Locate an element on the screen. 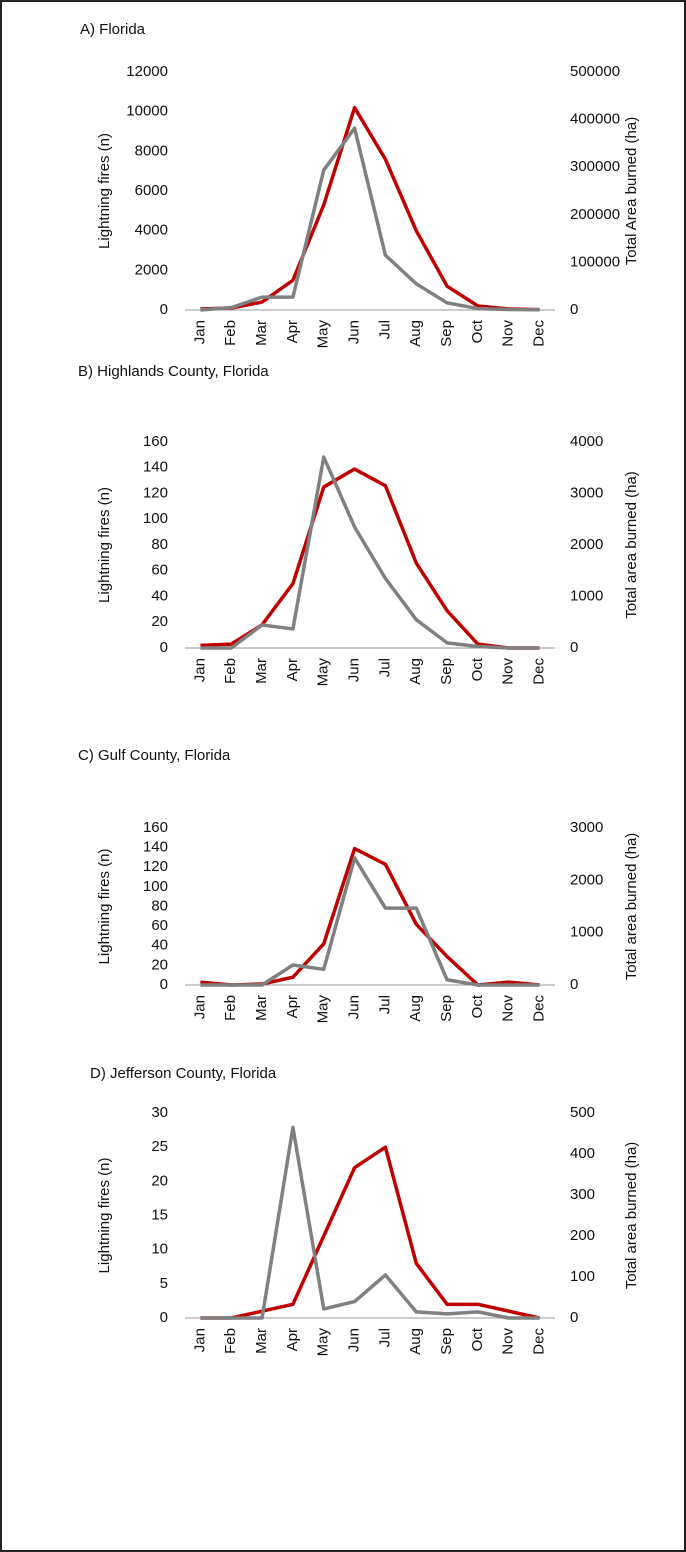 The image size is (686, 1552). y2-tick-label: 200000 is located at coordinates (595, 214).